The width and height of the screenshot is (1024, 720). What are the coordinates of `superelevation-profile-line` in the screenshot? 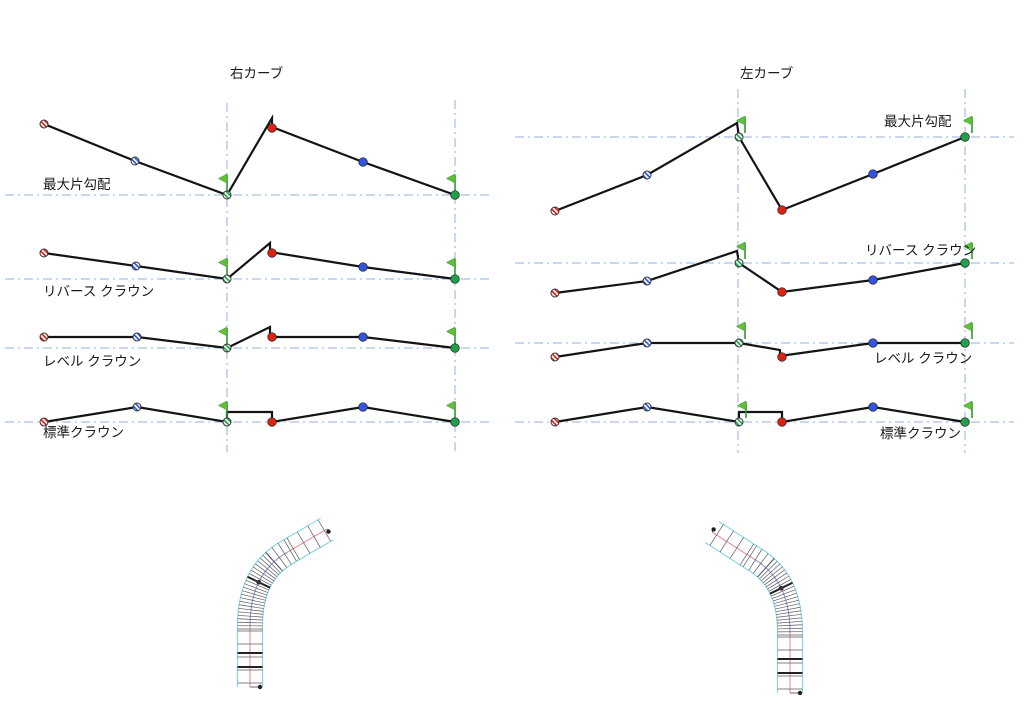 It's located at (249, 260).